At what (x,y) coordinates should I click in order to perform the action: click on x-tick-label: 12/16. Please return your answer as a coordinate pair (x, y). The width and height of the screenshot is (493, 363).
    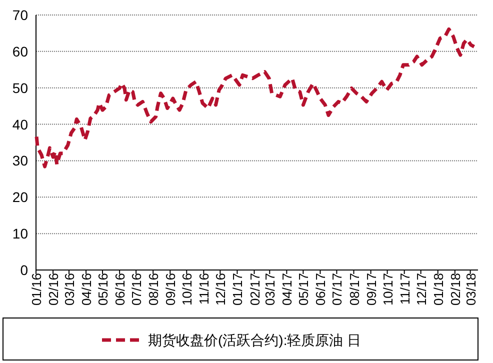
    Looking at the image, I should click on (220, 289).